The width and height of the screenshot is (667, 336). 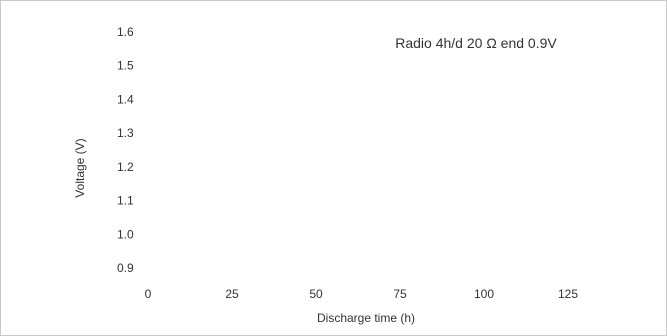 I want to click on x-tick-label: 125, so click(x=568, y=294).